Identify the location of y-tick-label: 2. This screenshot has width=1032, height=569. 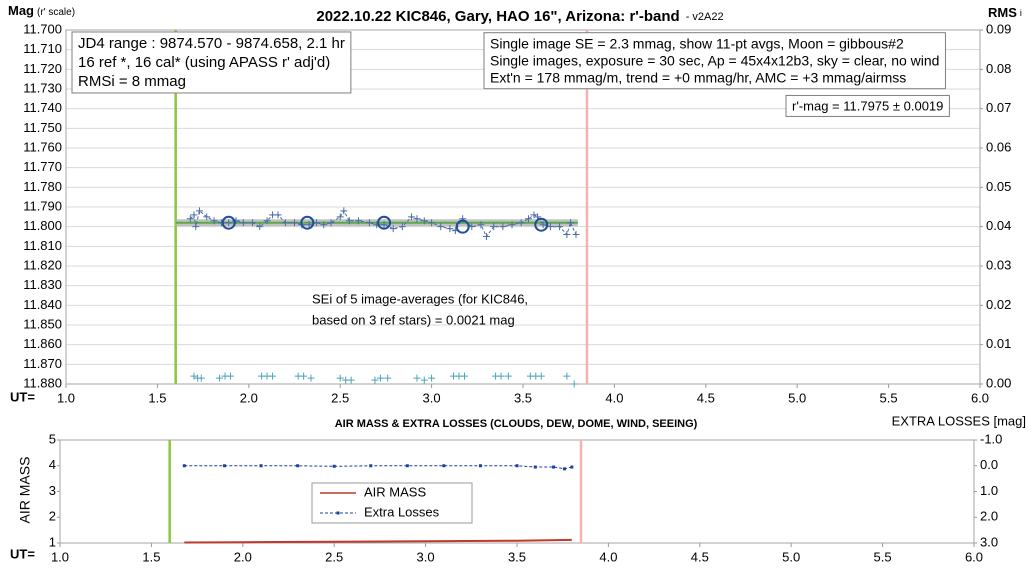
(52, 516).